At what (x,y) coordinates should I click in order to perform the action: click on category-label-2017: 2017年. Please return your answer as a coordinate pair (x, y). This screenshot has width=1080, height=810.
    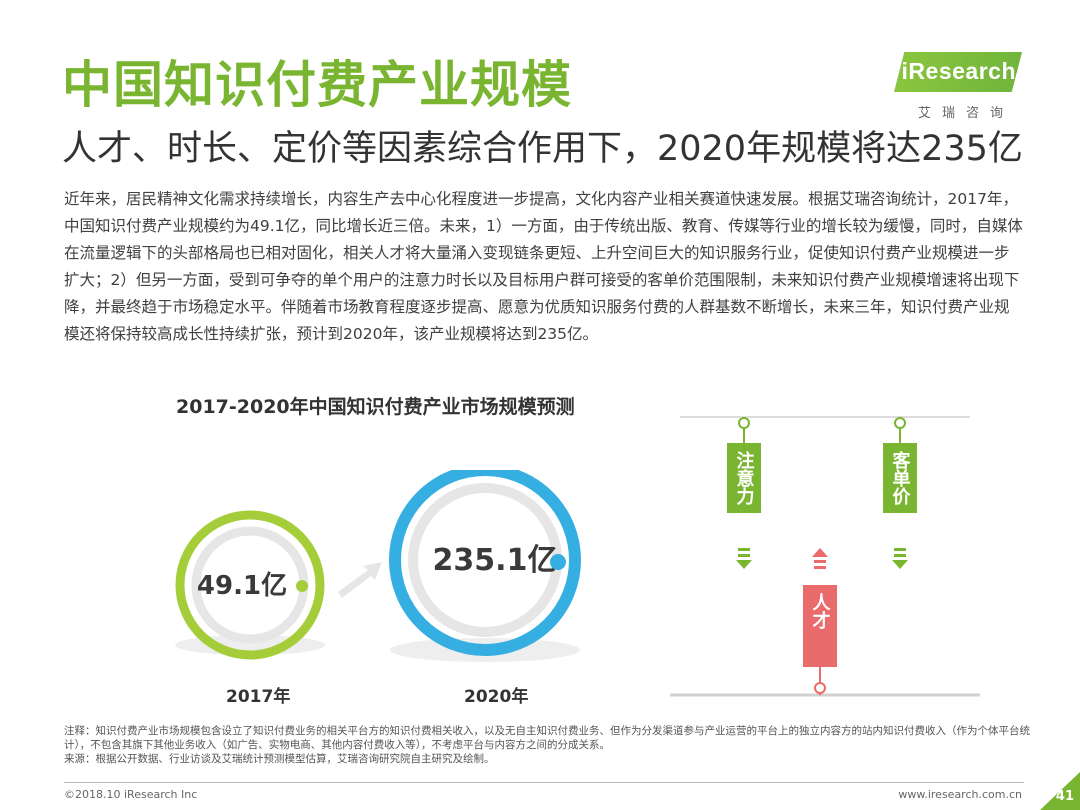
    Looking at the image, I should click on (258, 697).